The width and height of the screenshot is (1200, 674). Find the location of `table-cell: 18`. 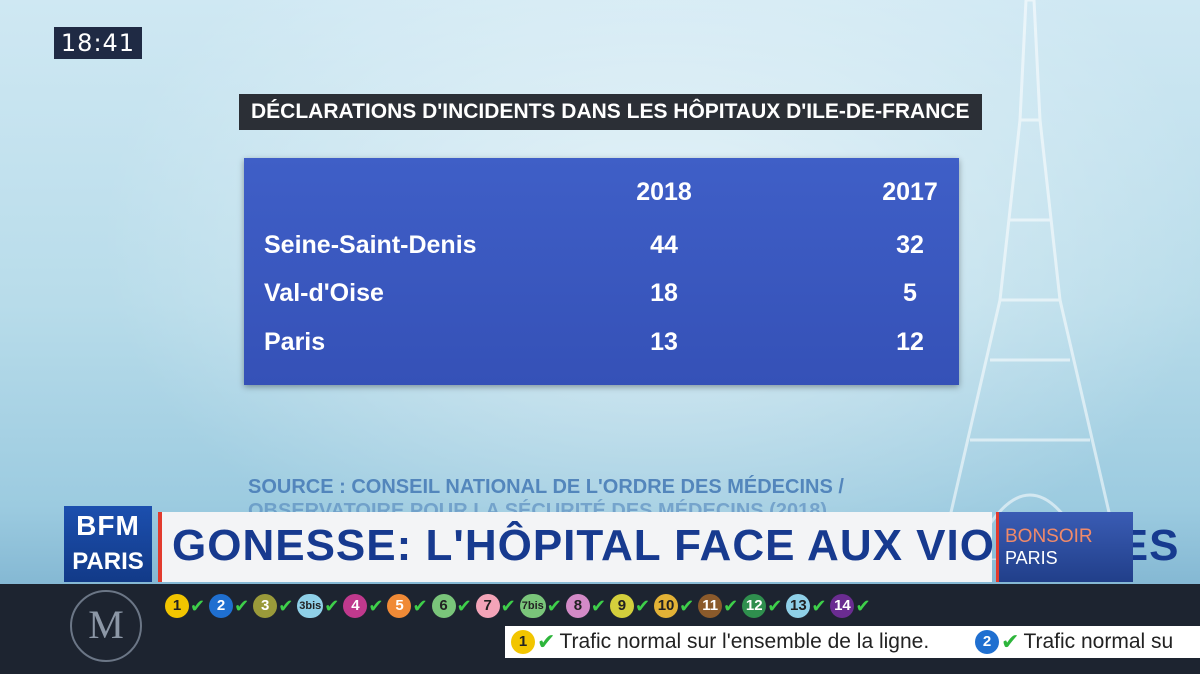

table-cell: 18 is located at coordinates (664, 293).